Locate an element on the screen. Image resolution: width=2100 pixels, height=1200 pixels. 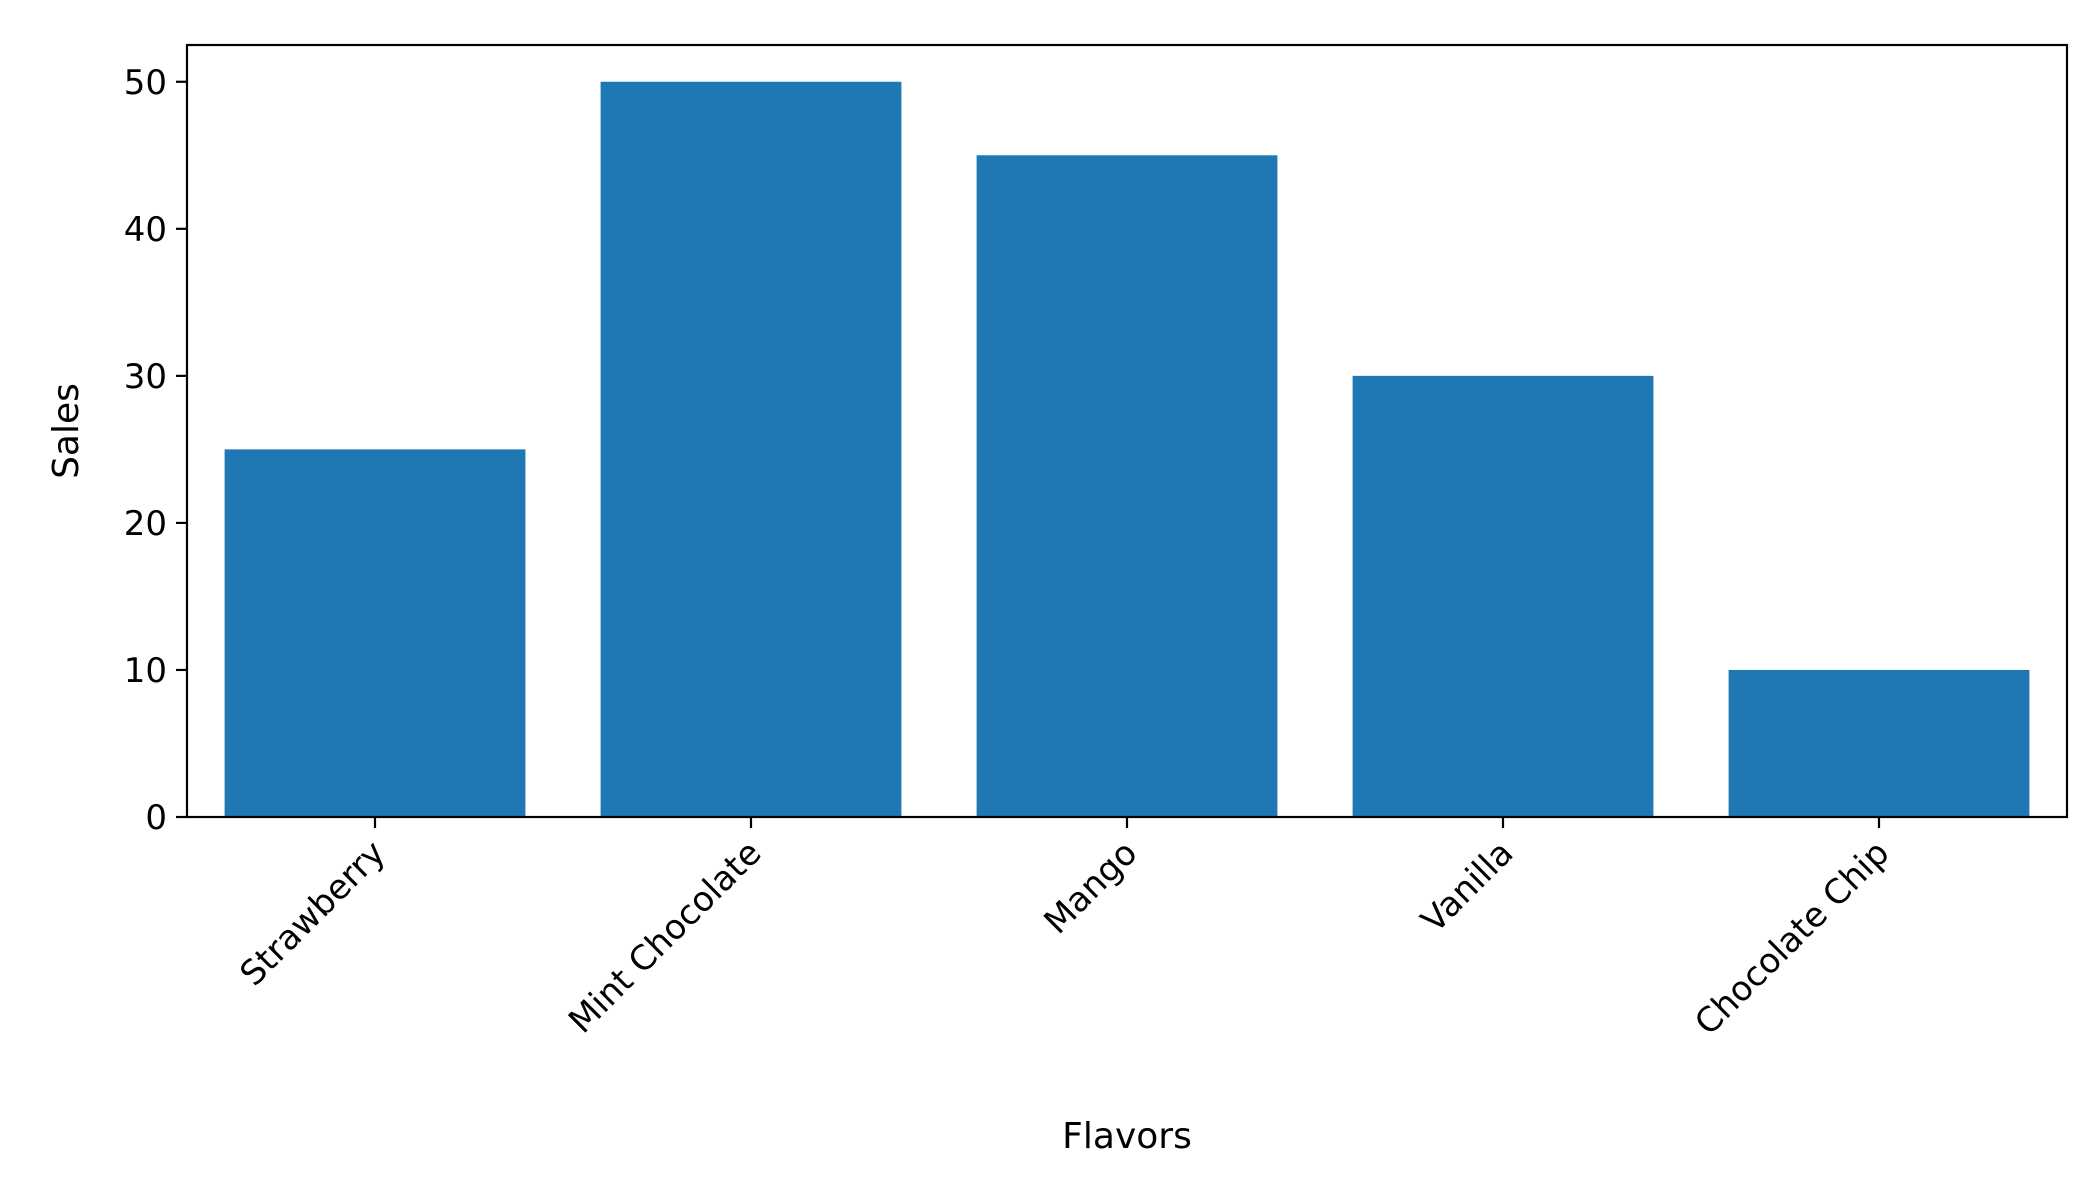
y-tick-label: 20 is located at coordinates (145, 524).